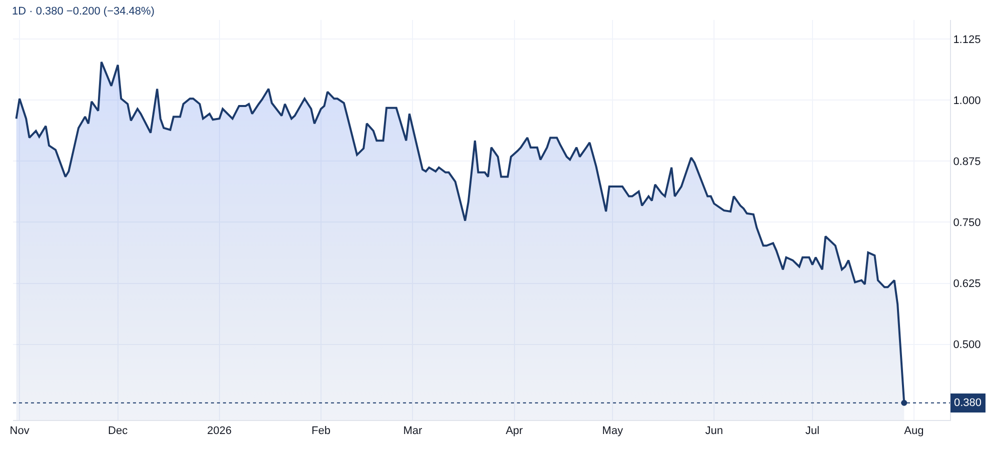  Describe the element at coordinates (968, 403) in the screenshot. I see `ref-line-label: 0.380` at that location.